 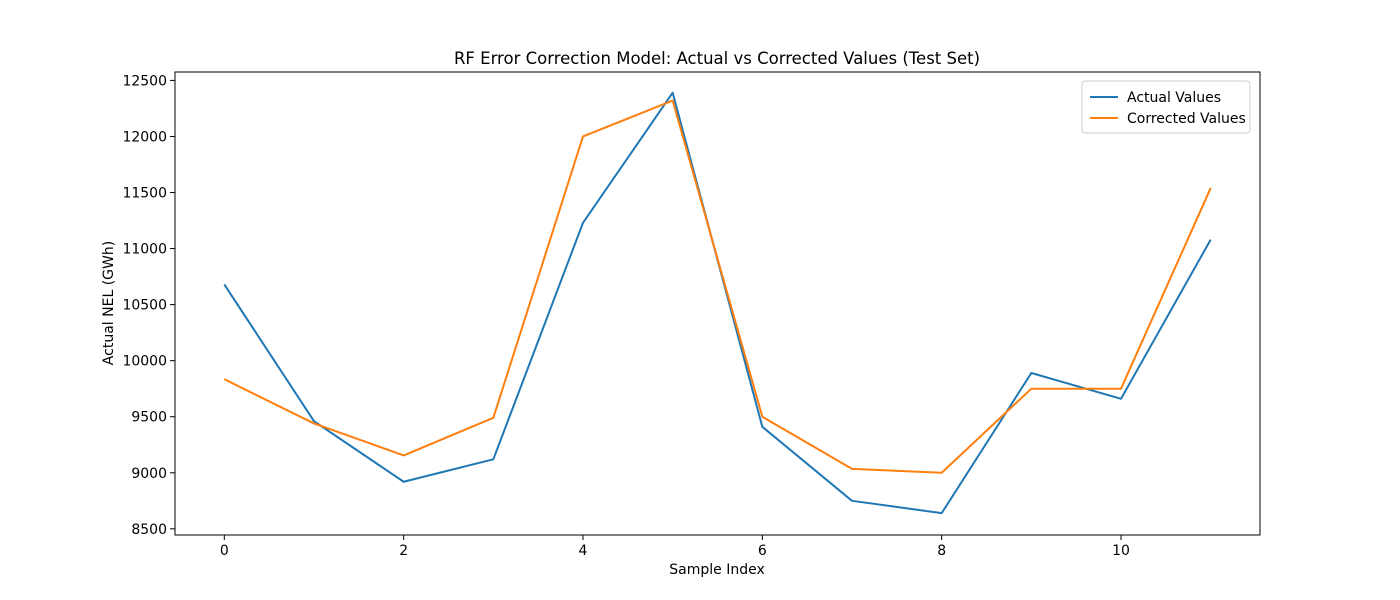 What do you see at coordinates (149, 530) in the screenshot?
I see `y-tick-label: 8500` at bounding box center [149, 530].